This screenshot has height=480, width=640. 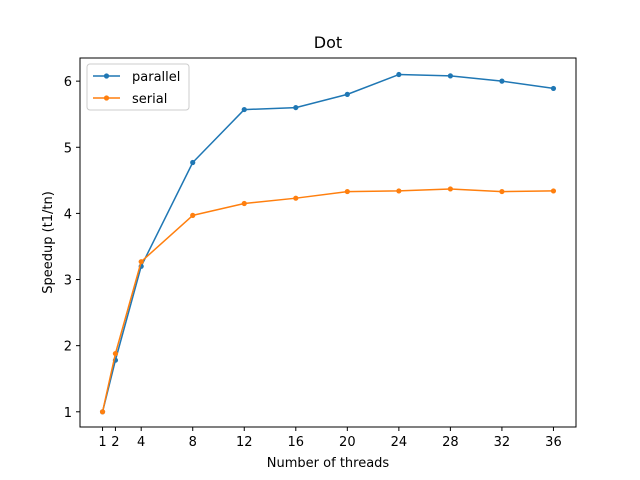 What do you see at coordinates (450, 442) in the screenshot?
I see `x-tick-label: 28` at bounding box center [450, 442].